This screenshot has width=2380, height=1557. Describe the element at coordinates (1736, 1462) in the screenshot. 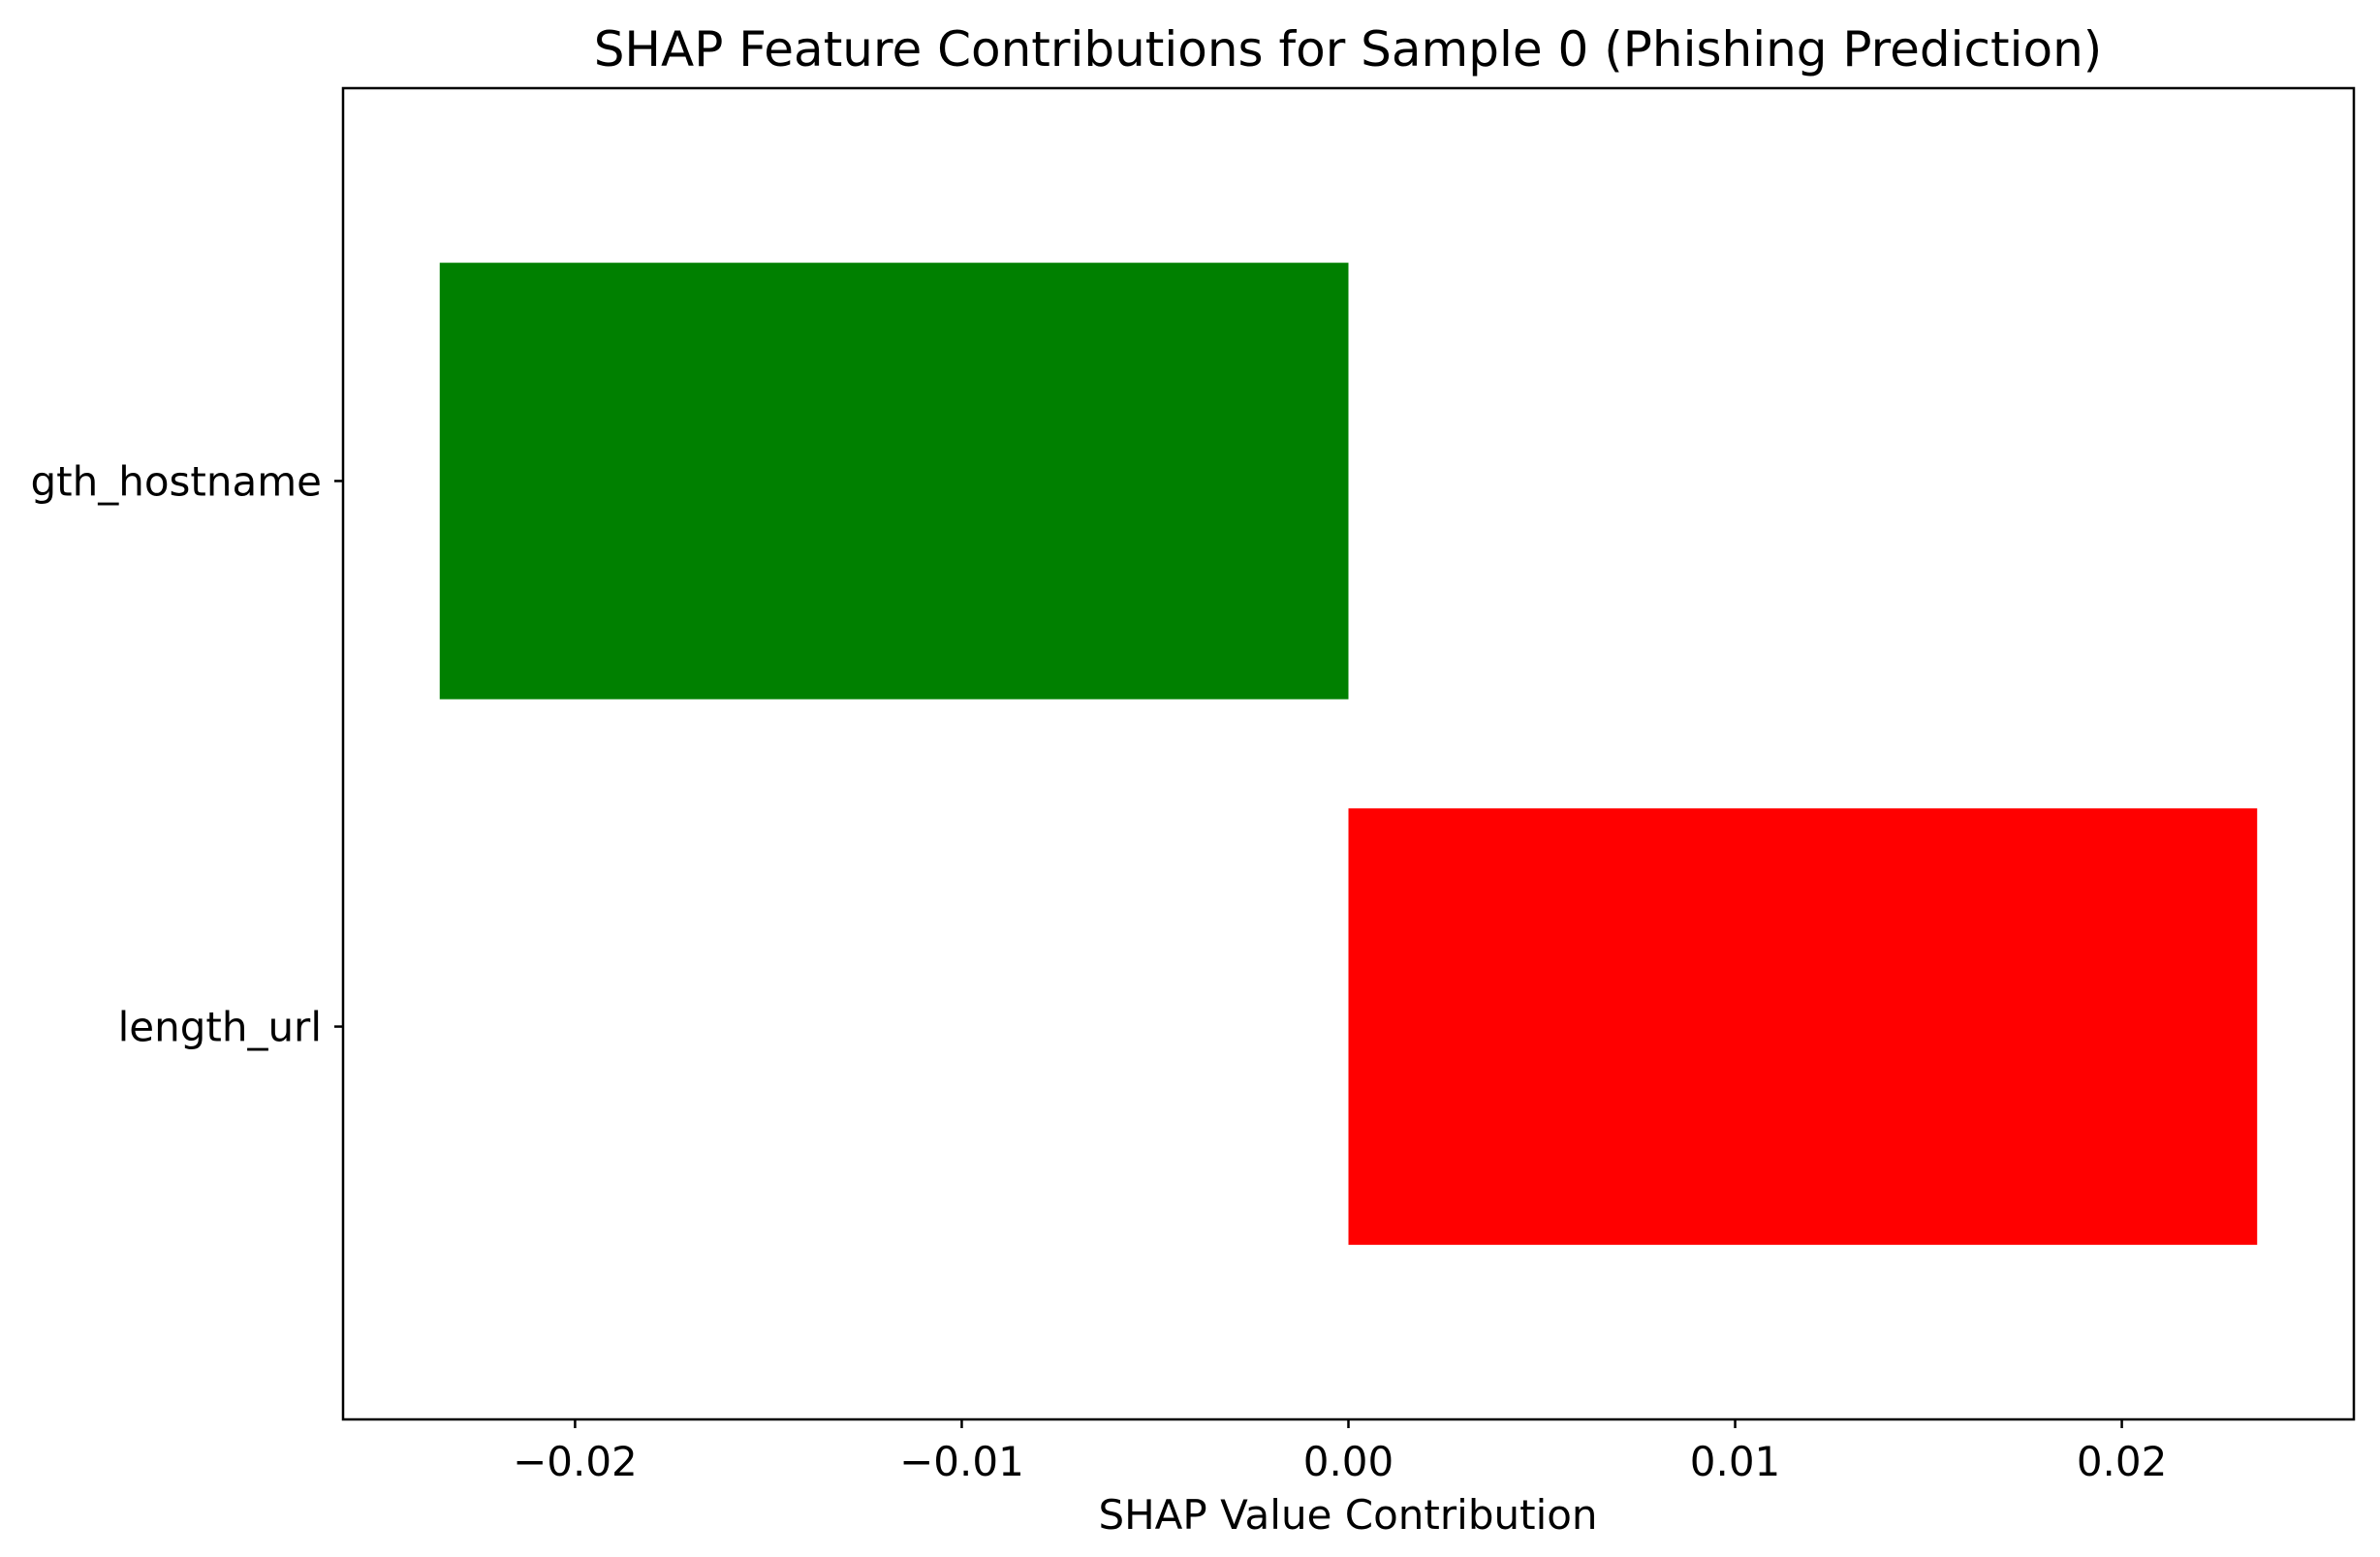

I see `x-tick-label: 0.01` at that location.